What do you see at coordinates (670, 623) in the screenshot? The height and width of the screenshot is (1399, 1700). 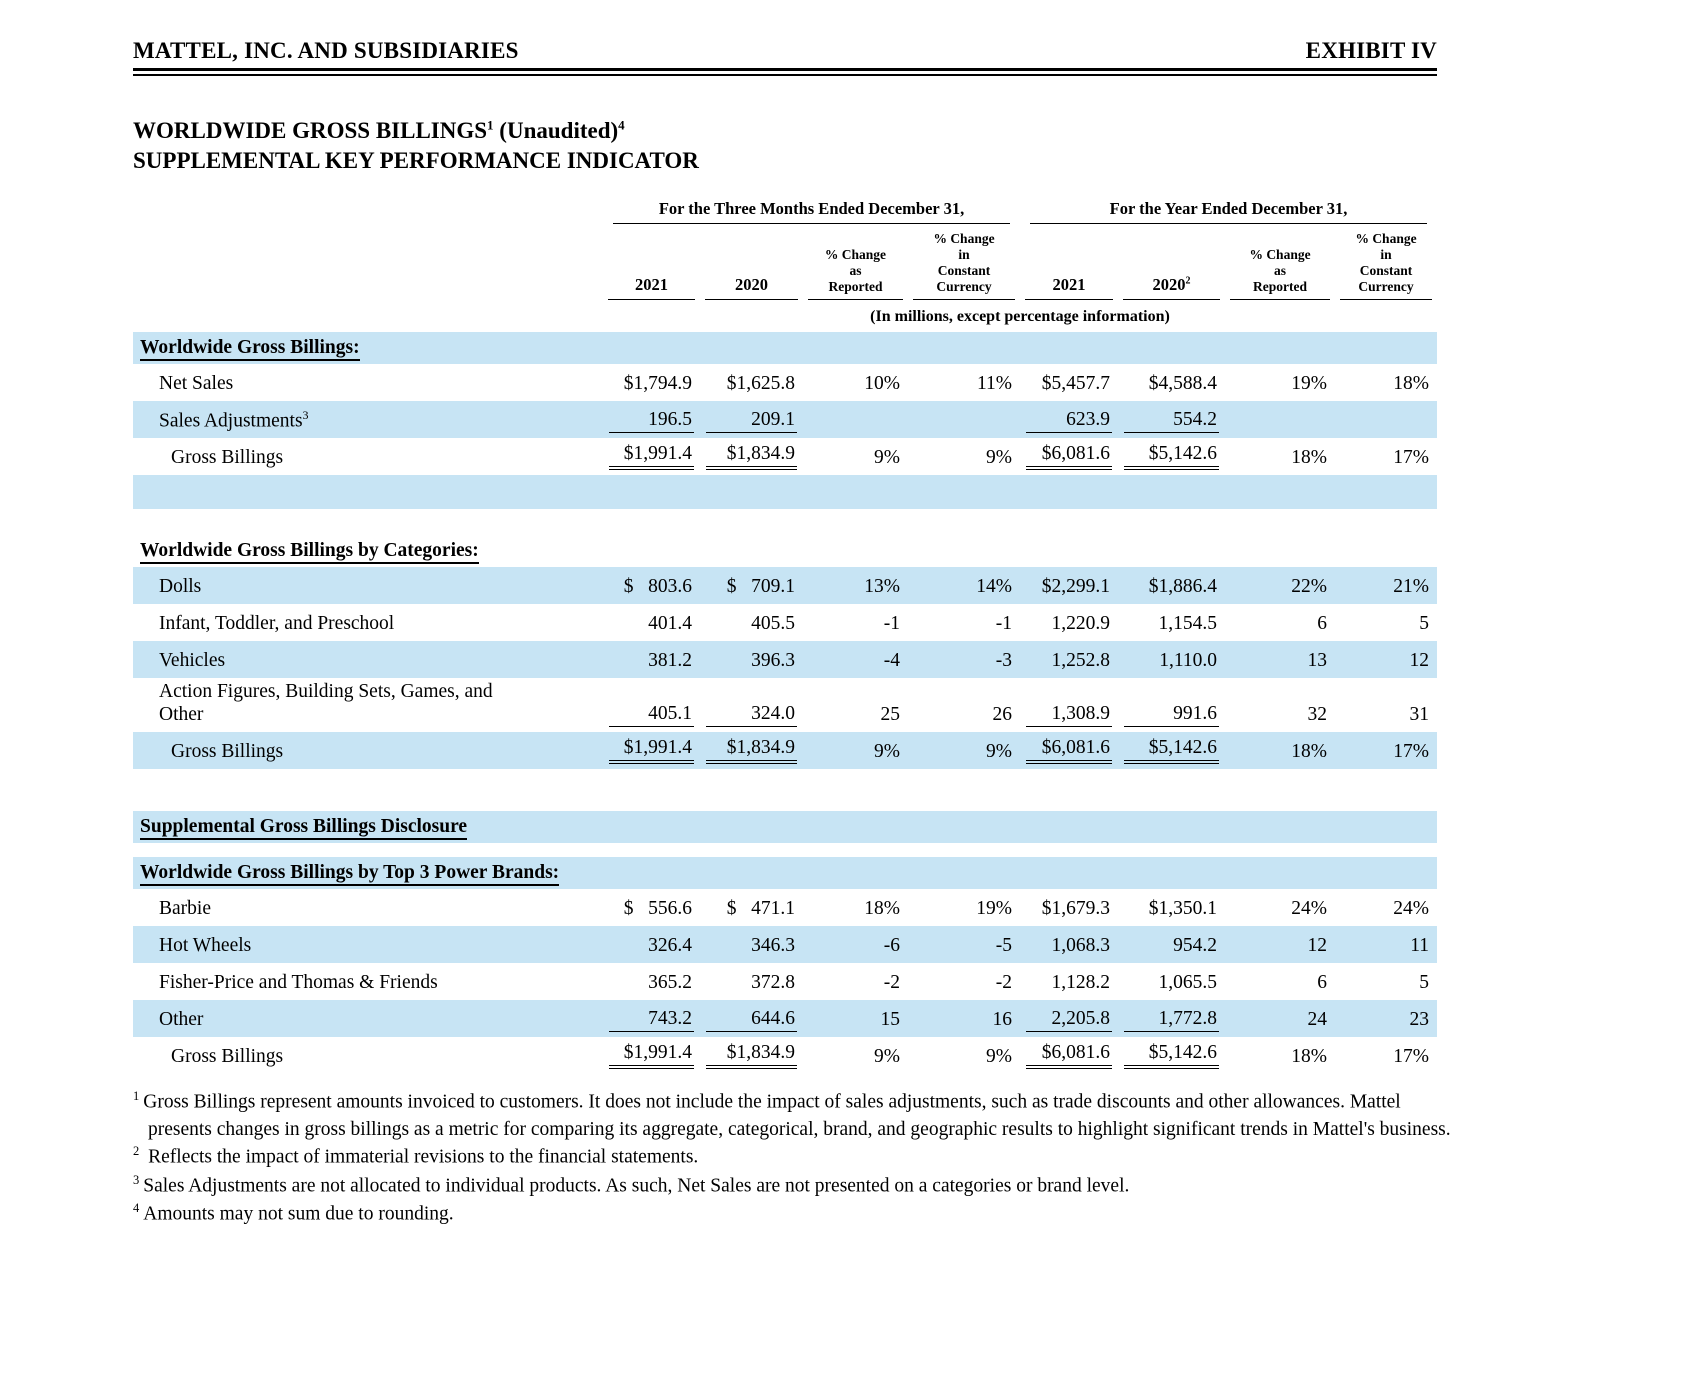 I see `value-cell: 401.4` at bounding box center [670, 623].